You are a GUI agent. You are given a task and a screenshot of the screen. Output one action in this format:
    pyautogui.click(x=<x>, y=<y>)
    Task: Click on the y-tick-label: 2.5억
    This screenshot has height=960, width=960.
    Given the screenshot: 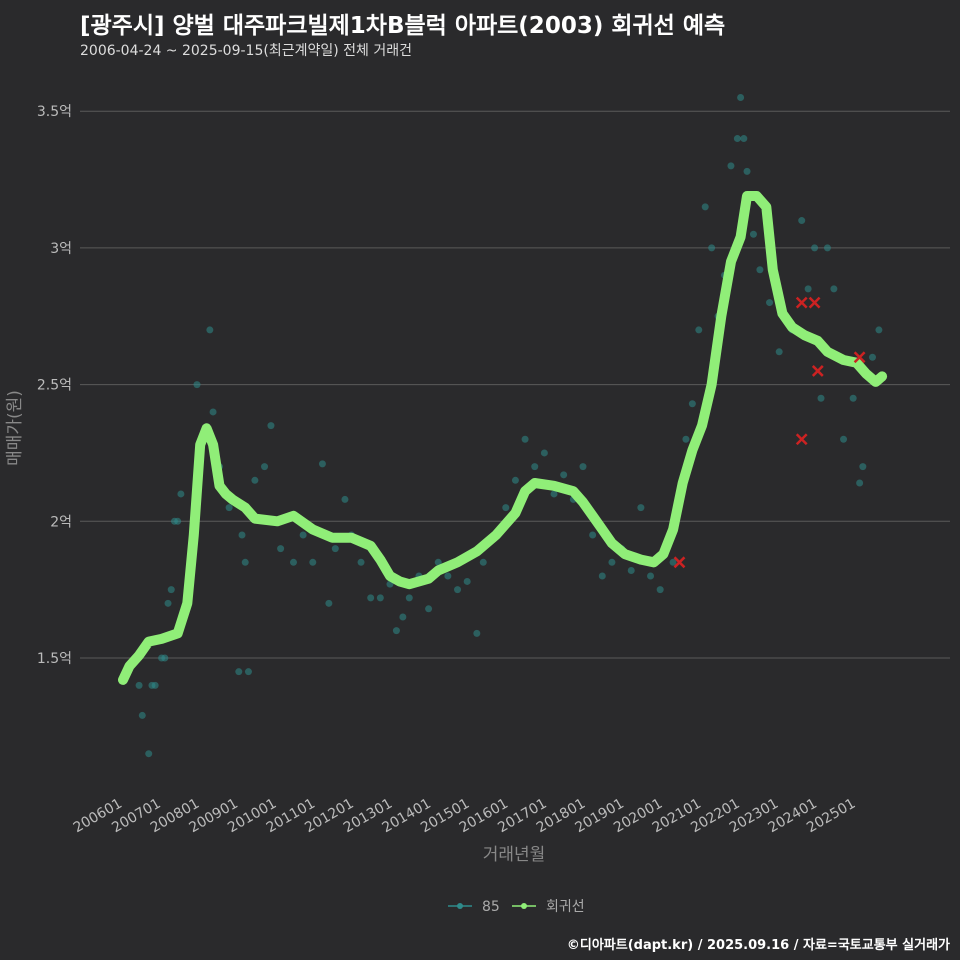 What is the action you would take?
    pyautogui.click(x=54, y=386)
    